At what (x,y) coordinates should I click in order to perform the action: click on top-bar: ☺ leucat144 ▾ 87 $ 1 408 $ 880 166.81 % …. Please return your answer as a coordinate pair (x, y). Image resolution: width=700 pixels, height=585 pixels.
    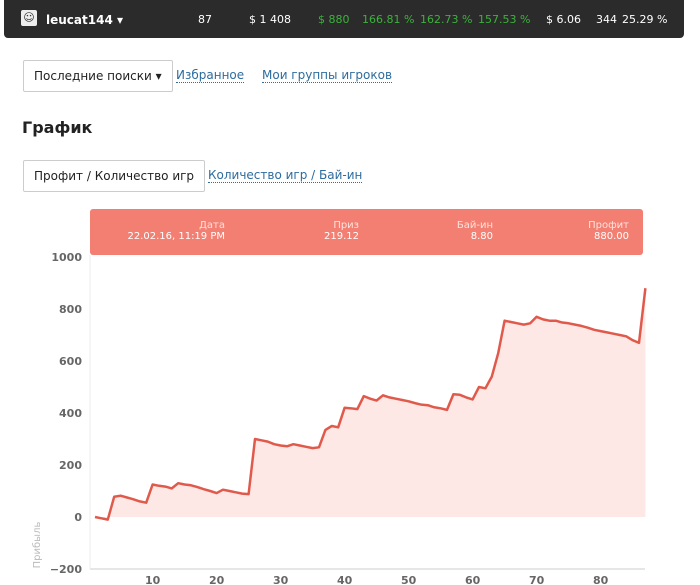
    Looking at the image, I should click on (344, 19).